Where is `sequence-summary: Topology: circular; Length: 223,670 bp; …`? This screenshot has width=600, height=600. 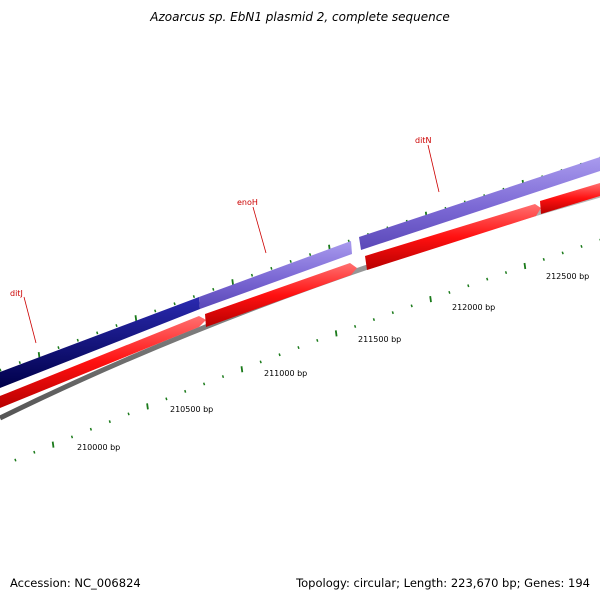
sequence-summary: Topology: circular; Length: 223,670 bp; … is located at coordinates (443, 583).